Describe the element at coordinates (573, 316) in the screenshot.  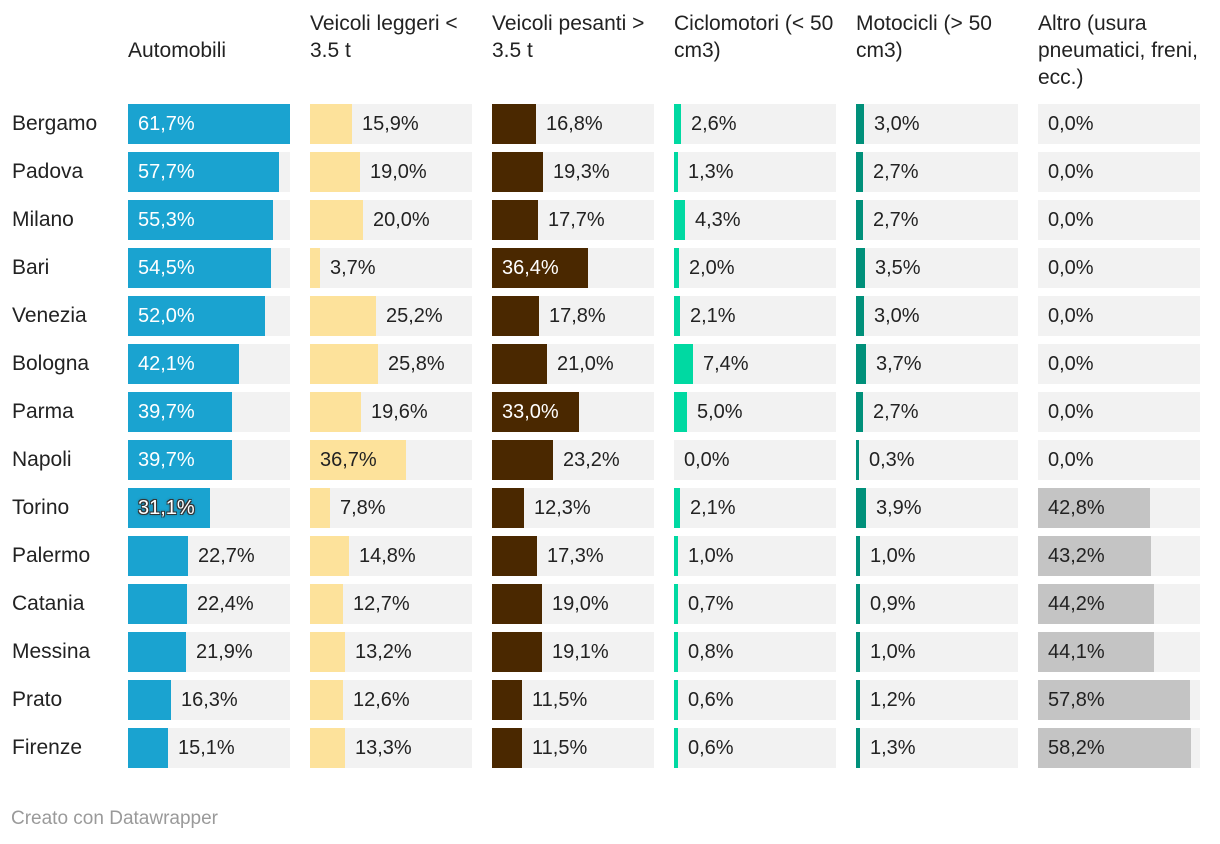
I see `cell-pesanti: 17,8%` at that location.